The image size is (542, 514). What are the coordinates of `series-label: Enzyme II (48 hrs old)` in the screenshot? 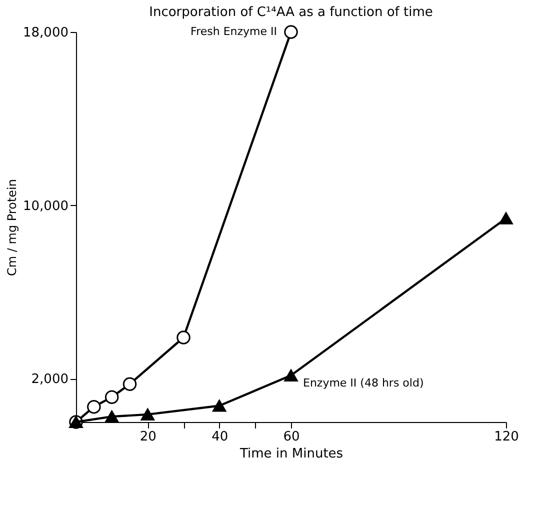 It's located at (363, 383).